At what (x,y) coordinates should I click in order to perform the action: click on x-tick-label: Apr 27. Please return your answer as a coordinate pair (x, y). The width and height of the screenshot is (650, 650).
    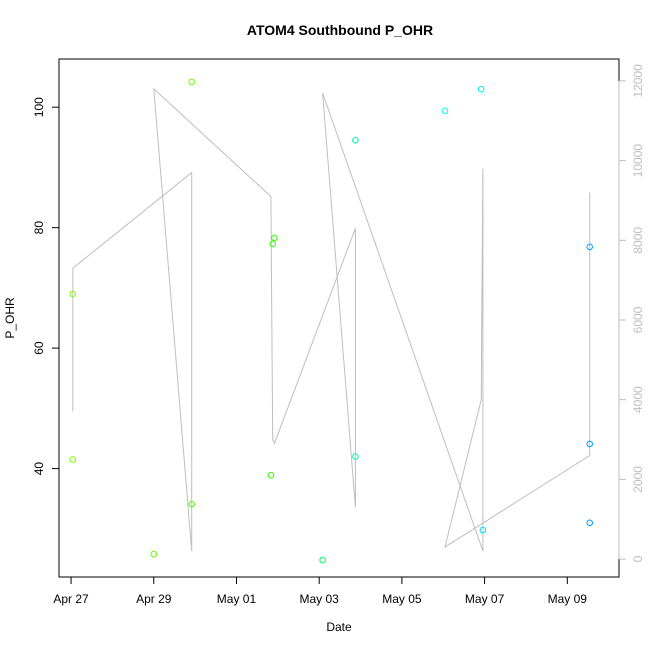
    Looking at the image, I should click on (71, 599).